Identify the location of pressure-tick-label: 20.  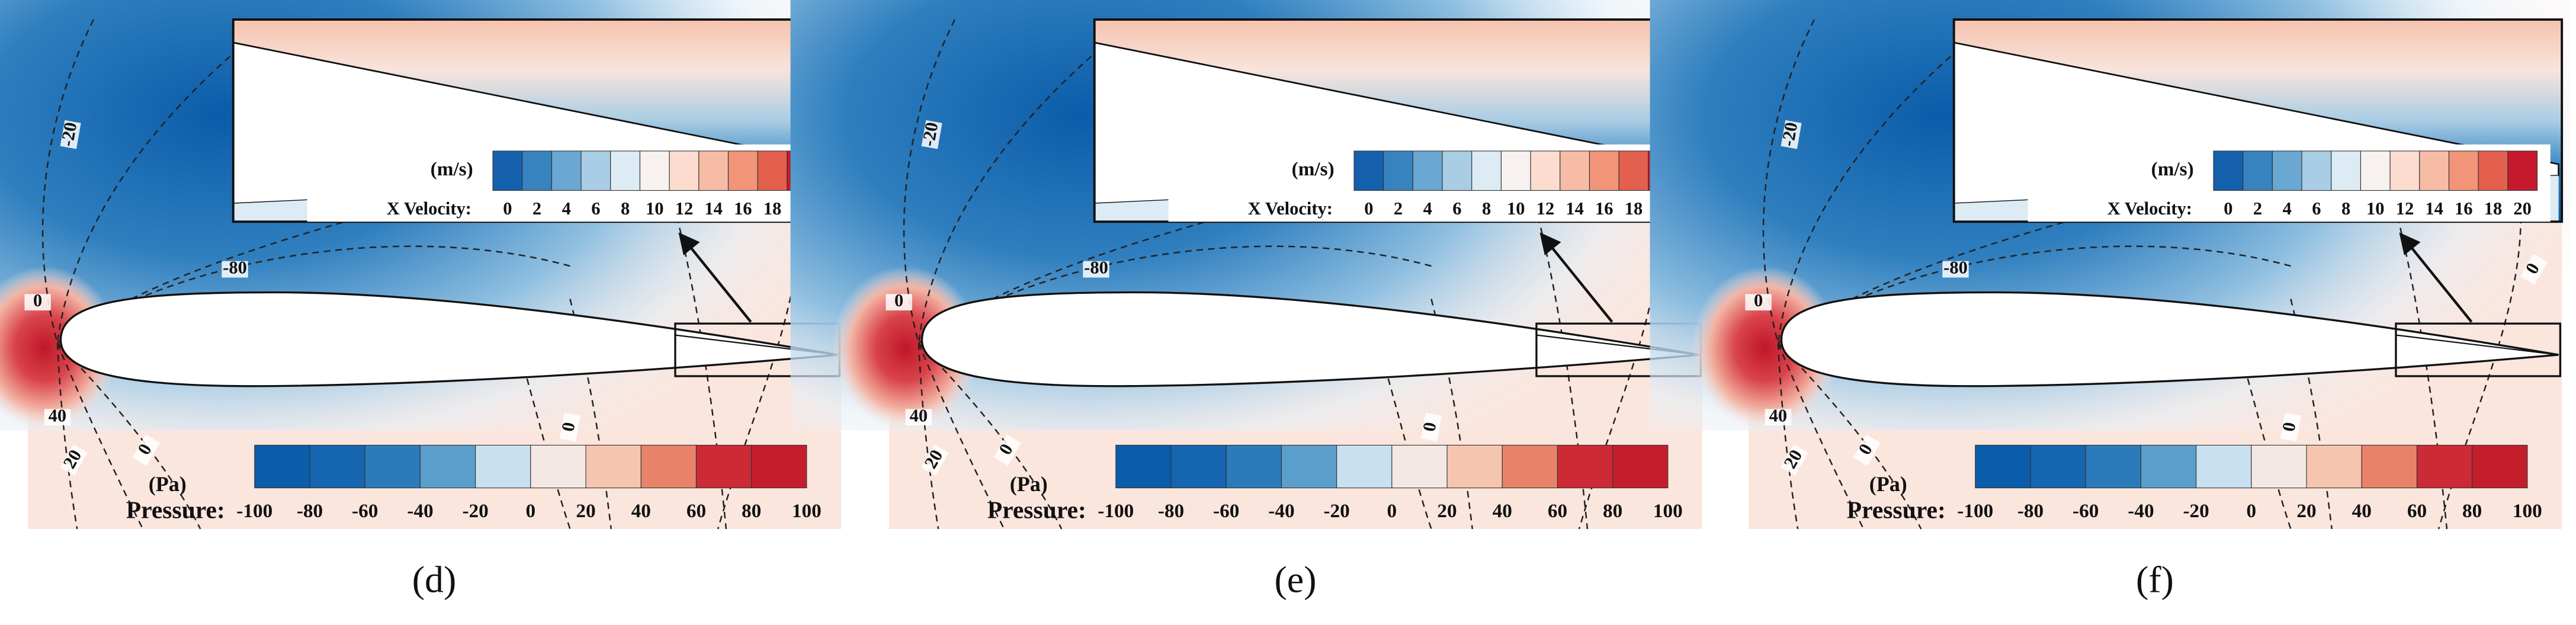
(2306, 511).